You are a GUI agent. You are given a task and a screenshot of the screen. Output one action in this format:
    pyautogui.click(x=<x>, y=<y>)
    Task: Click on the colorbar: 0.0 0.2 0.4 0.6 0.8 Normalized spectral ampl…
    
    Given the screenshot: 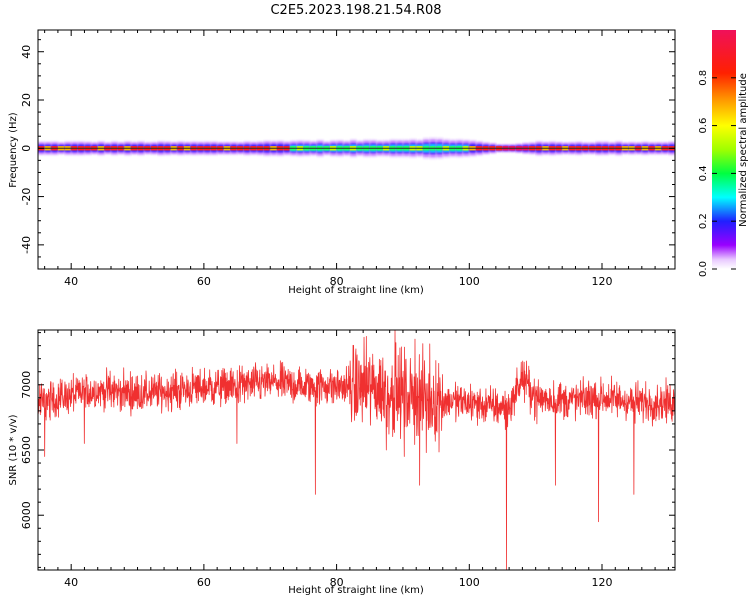 What is the action you would take?
    pyautogui.click(x=723, y=153)
    